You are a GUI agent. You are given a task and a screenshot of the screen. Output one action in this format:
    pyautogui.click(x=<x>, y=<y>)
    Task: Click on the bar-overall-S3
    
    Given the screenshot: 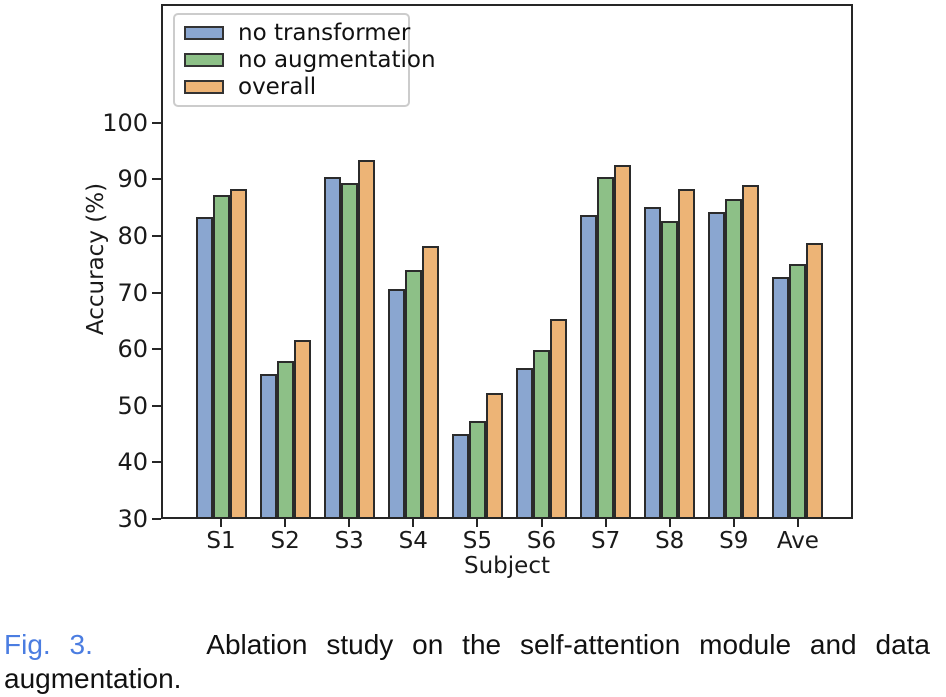 What is the action you would take?
    pyautogui.click(x=366, y=338)
    